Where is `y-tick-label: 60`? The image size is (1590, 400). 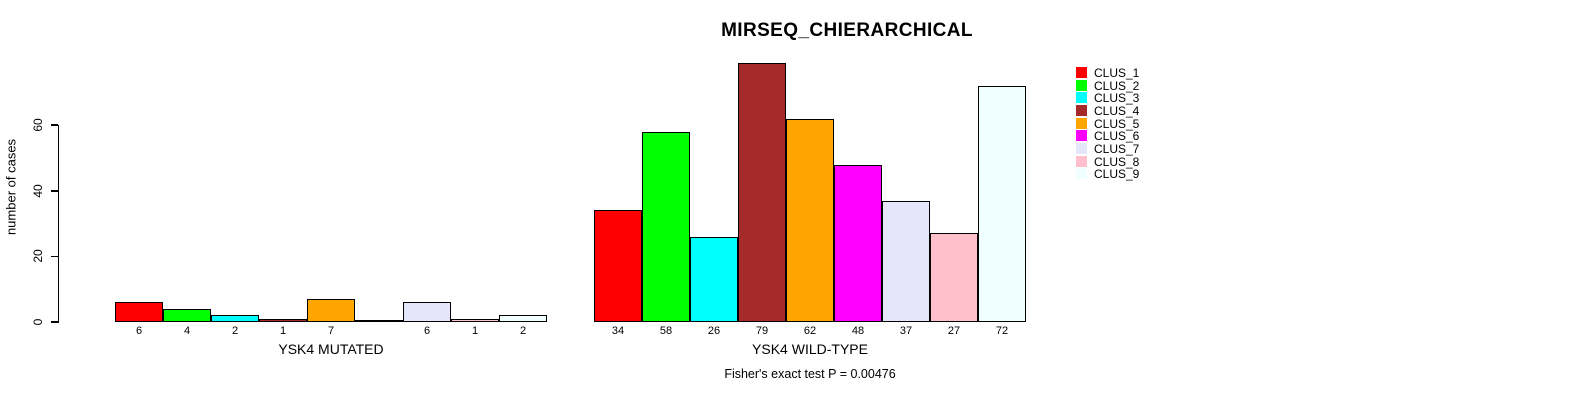 y-tick-label: 60 is located at coordinates (38, 125).